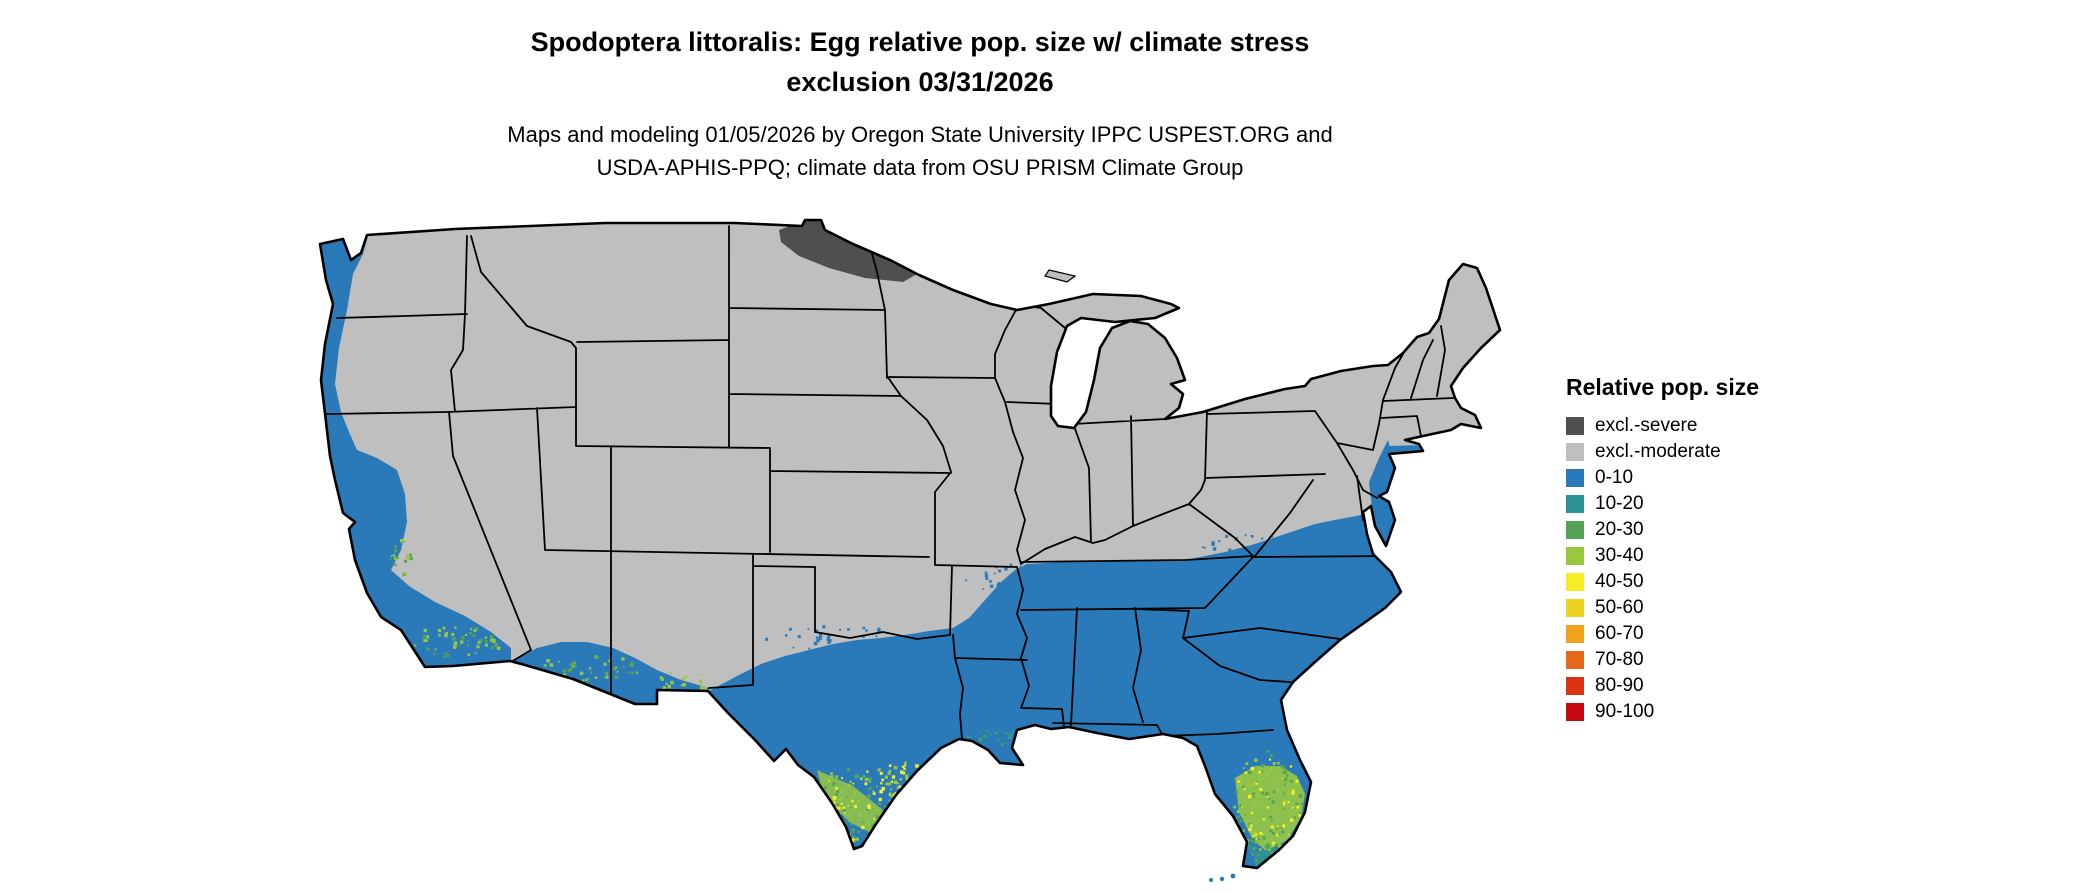 The width and height of the screenshot is (2100, 892). What do you see at coordinates (1614, 477) in the screenshot?
I see `legend-label-0-10: 0-10` at bounding box center [1614, 477].